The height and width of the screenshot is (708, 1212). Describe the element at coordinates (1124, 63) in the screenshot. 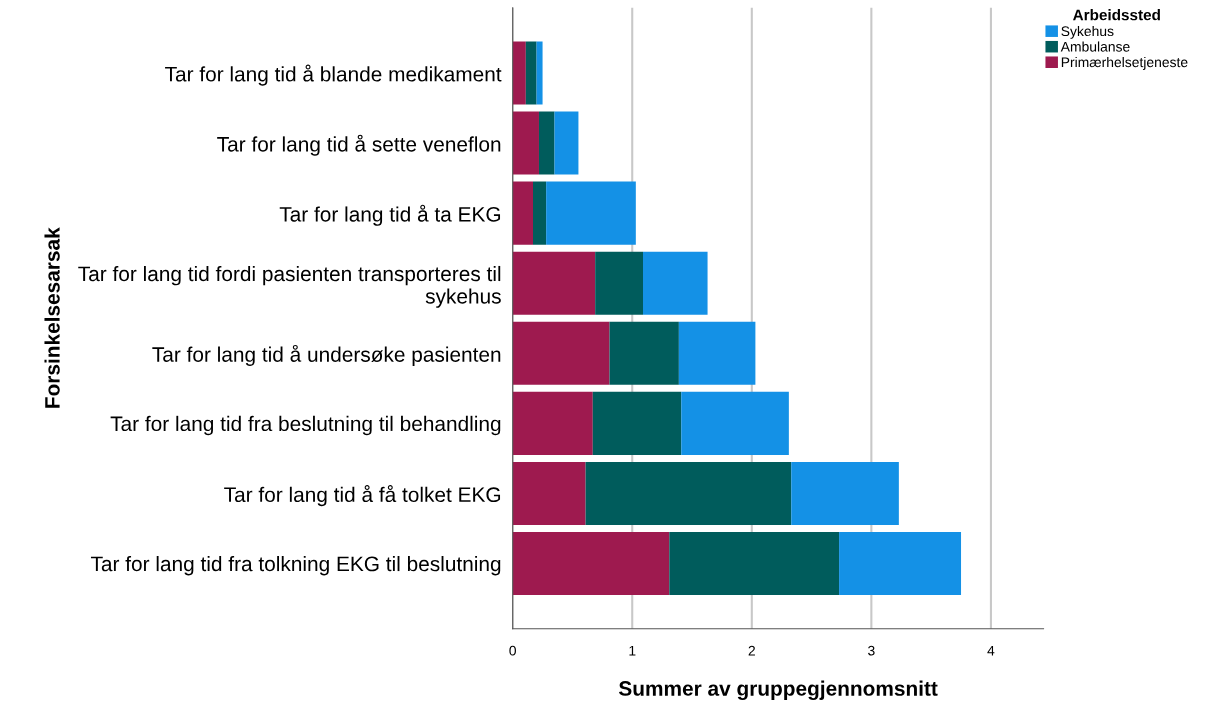

I see `legend-label: Primærhelsetjeneste` at that location.